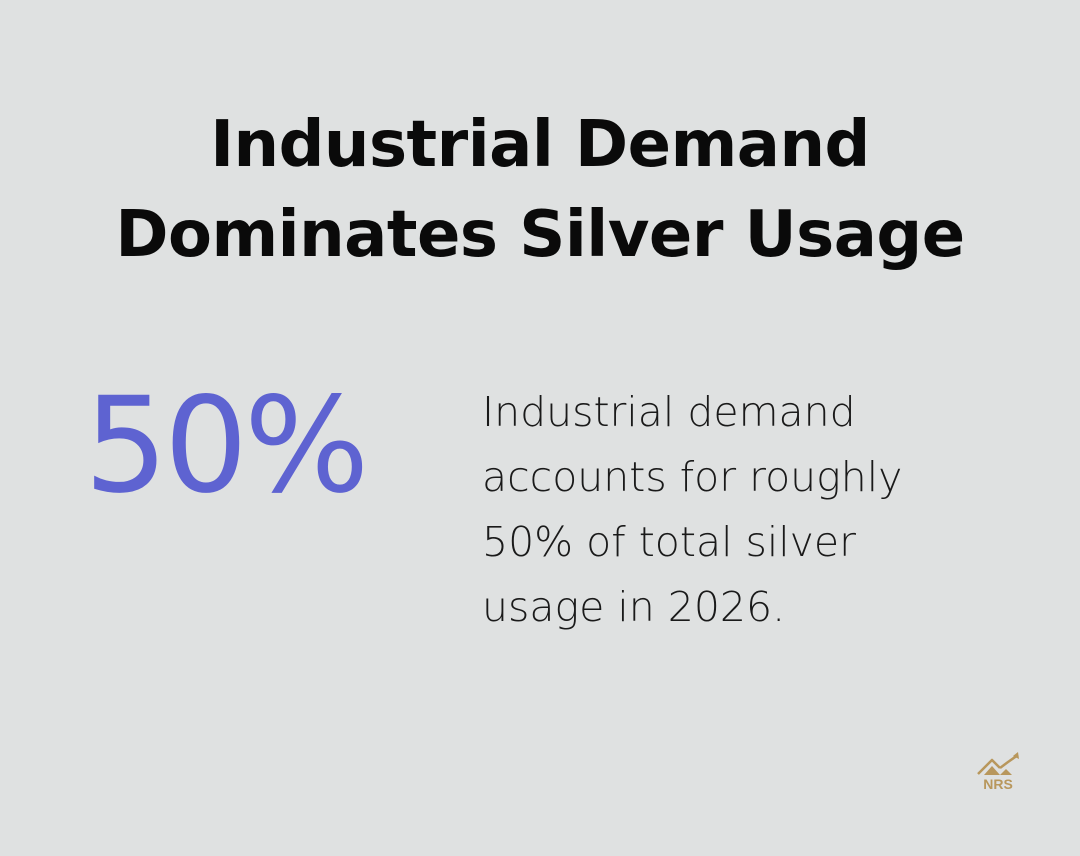  What do you see at coordinates (669, 542) in the screenshot?
I see `description-line-3: 50% of total silver` at bounding box center [669, 542].